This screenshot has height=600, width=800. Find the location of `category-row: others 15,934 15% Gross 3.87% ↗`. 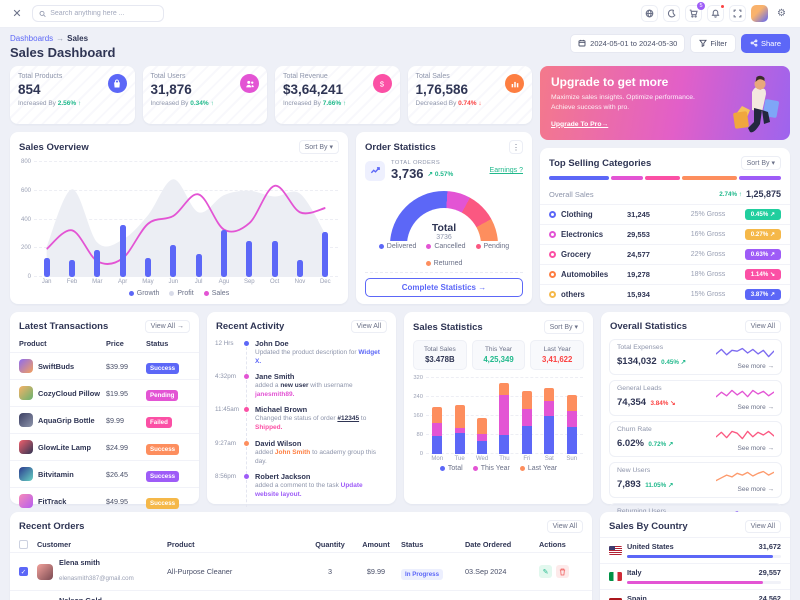

category-row: others 15,934 15% Gross 3.87% ↗ is located at coordinates (665, 294).